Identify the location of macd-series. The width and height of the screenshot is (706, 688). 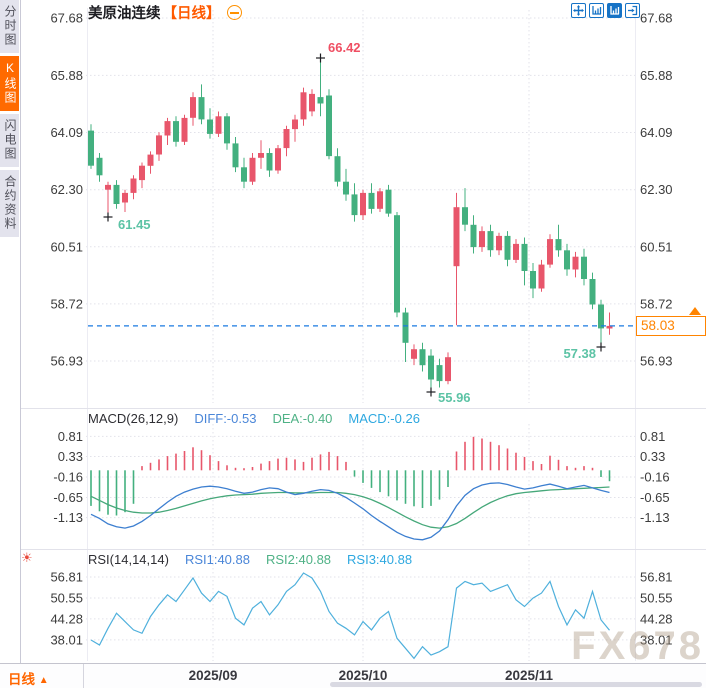
(350, 488).